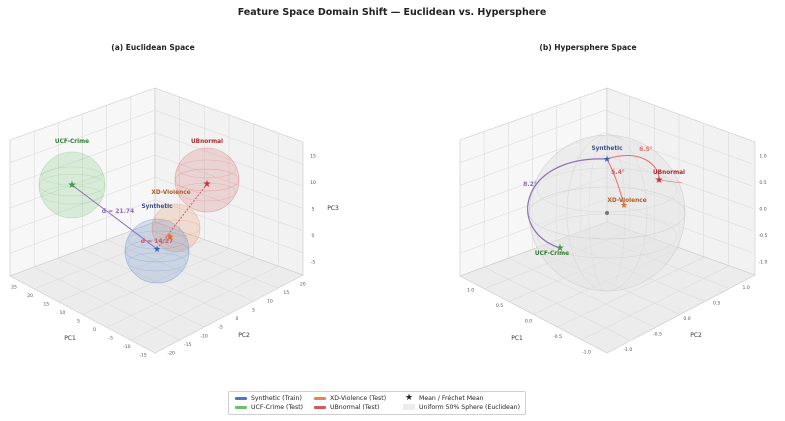  I want to click on annotation-angle-ub: 6.5°, so click(646, 149).